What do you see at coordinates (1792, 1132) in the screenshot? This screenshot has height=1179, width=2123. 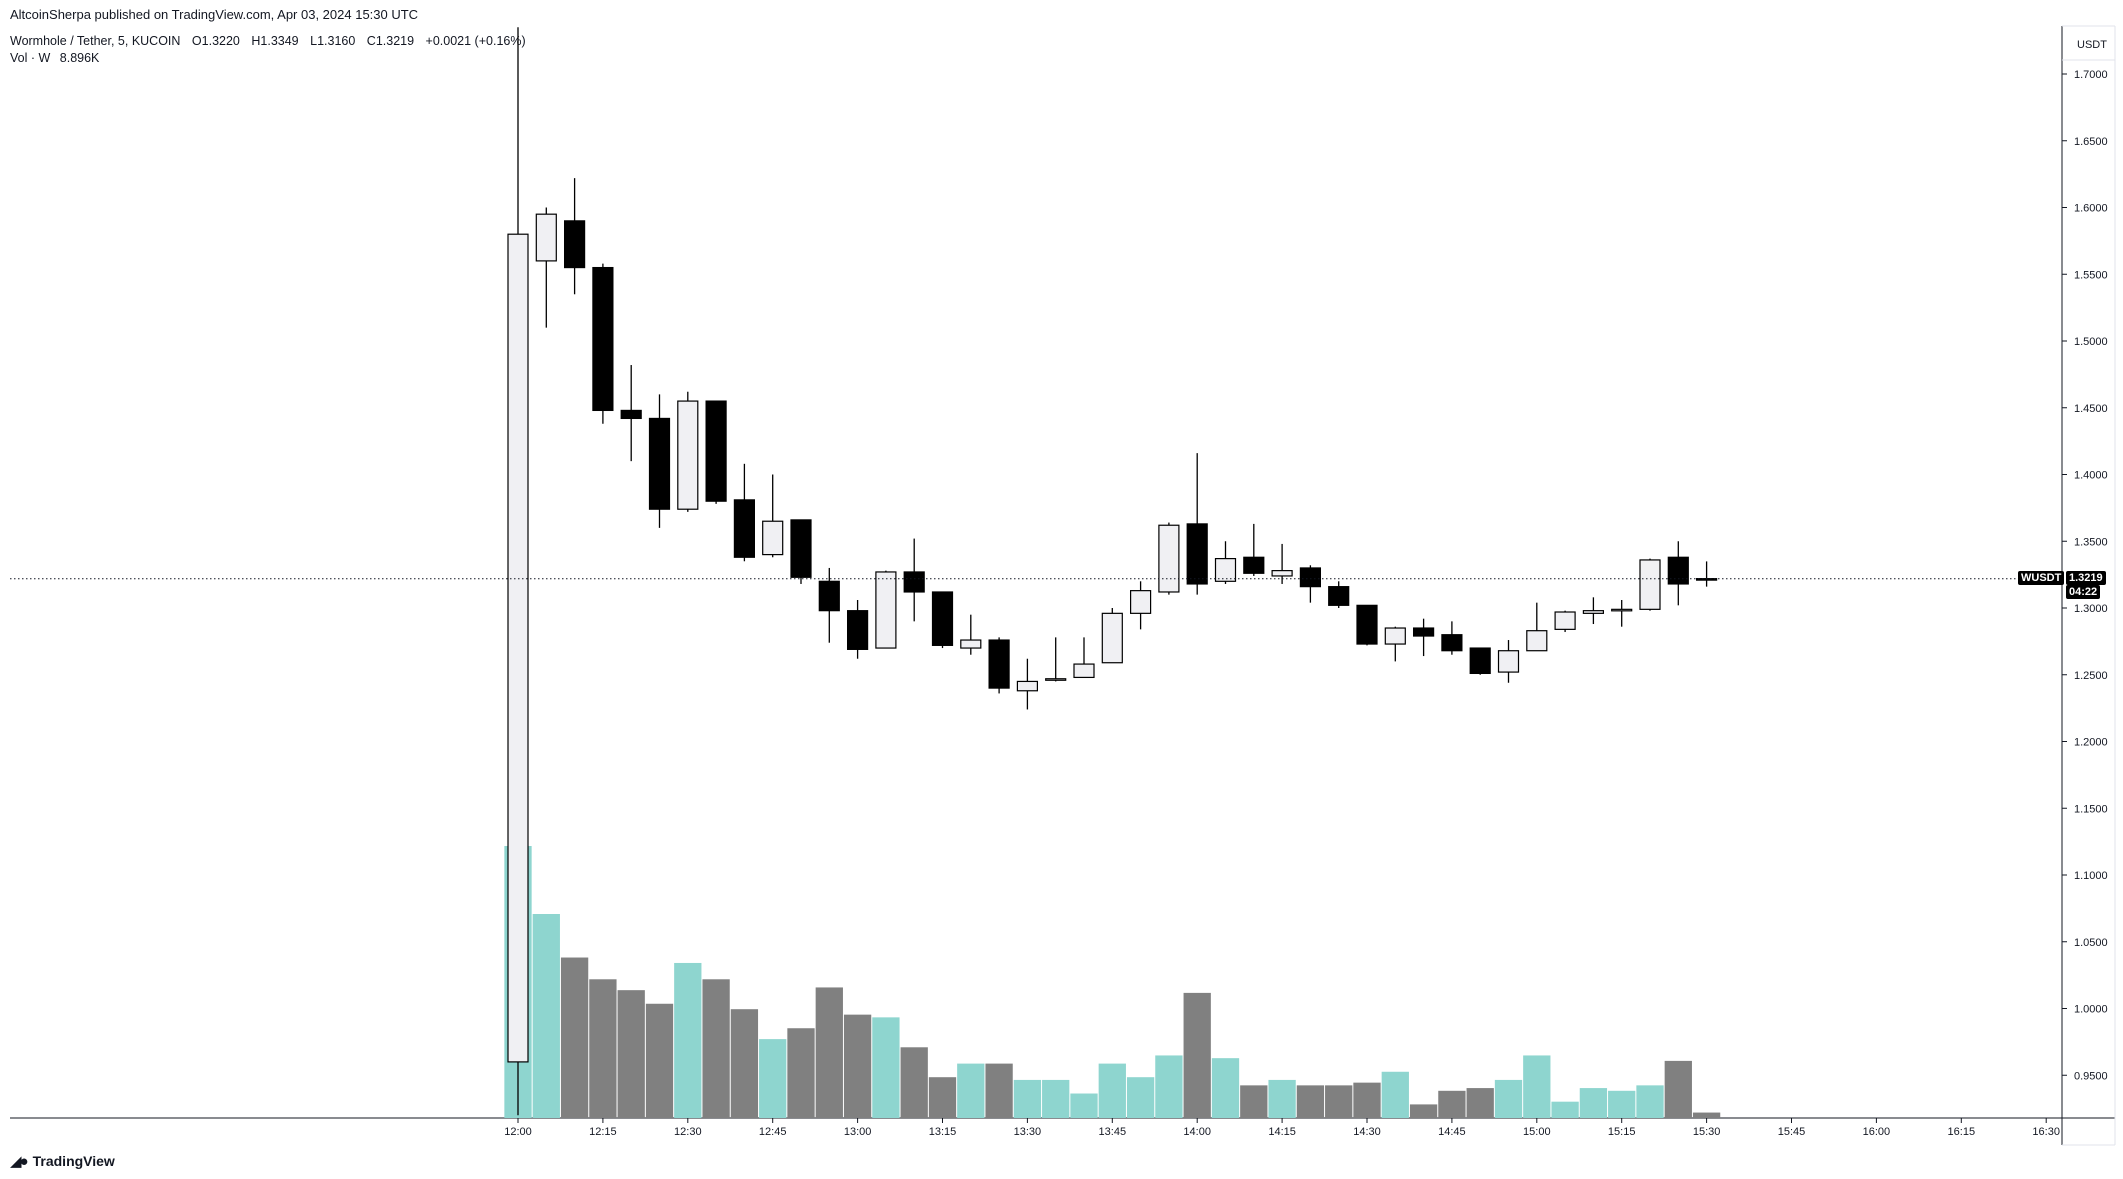 I see `x-tick-label: 15:45` at bounding box center [1792, 1132].